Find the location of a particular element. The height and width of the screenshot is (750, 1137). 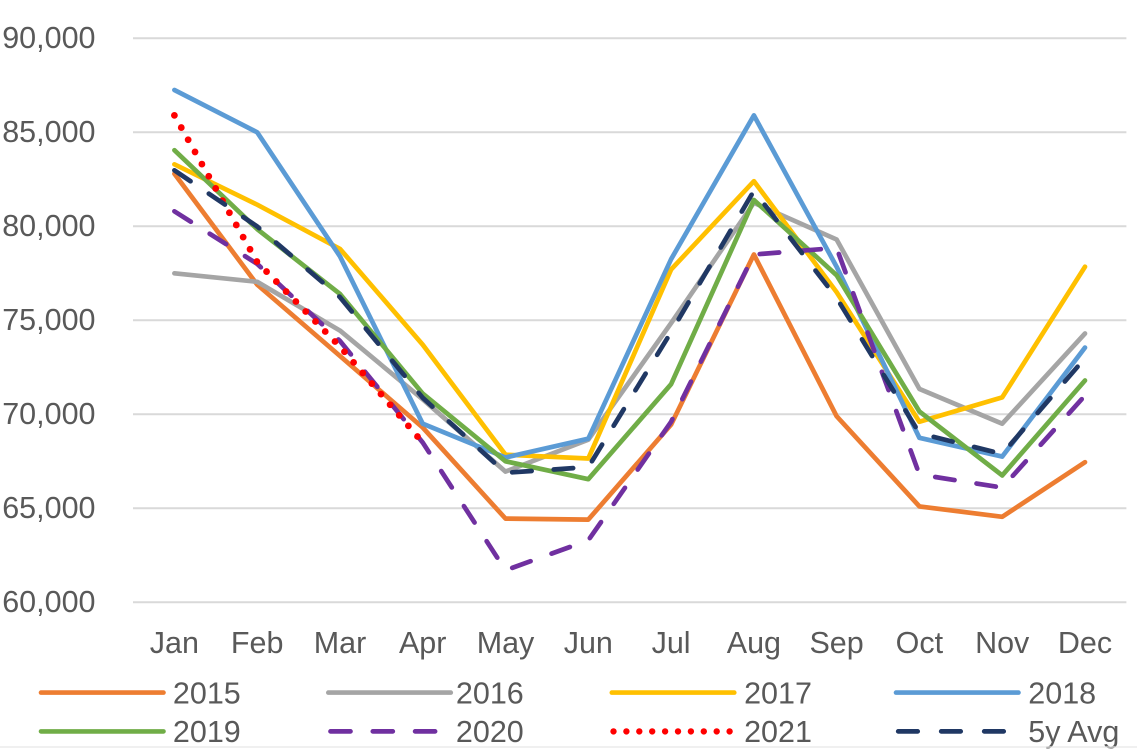

svg-text: 90,000 is located at coordinates (48, 38).